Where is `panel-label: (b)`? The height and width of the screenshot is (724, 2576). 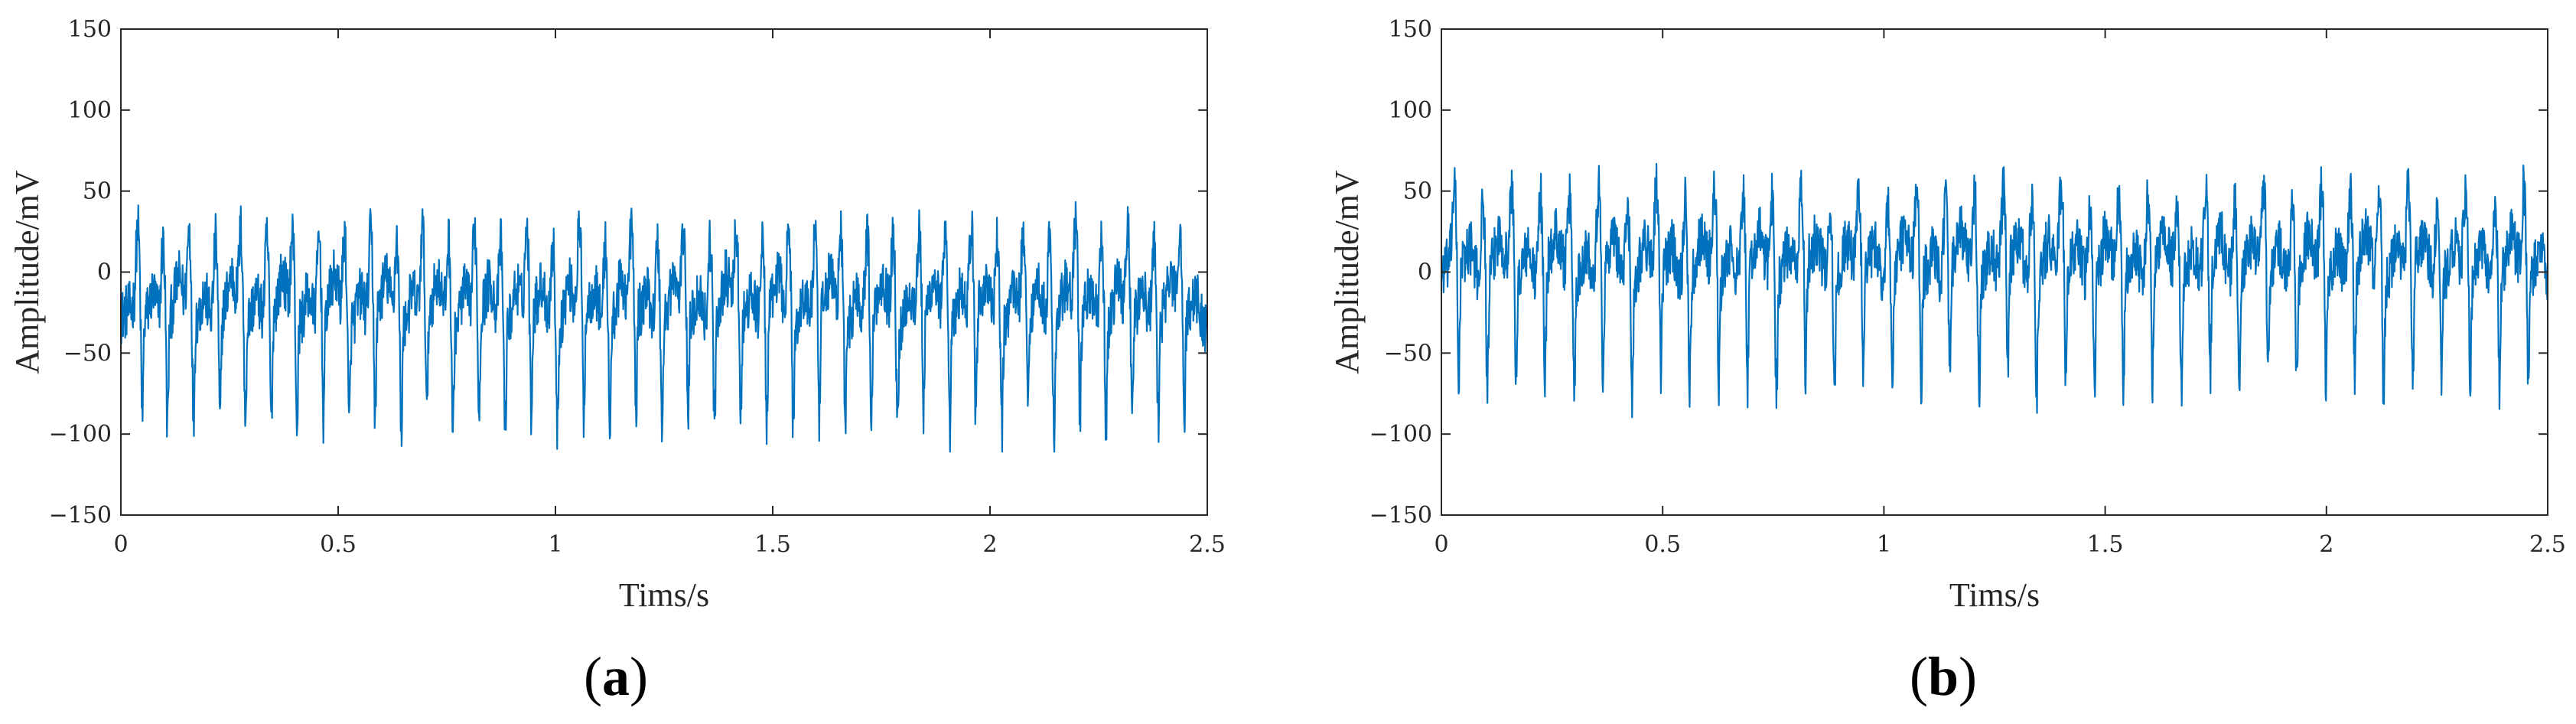 panel-label: (b) is located at coordinates (1943, 676).